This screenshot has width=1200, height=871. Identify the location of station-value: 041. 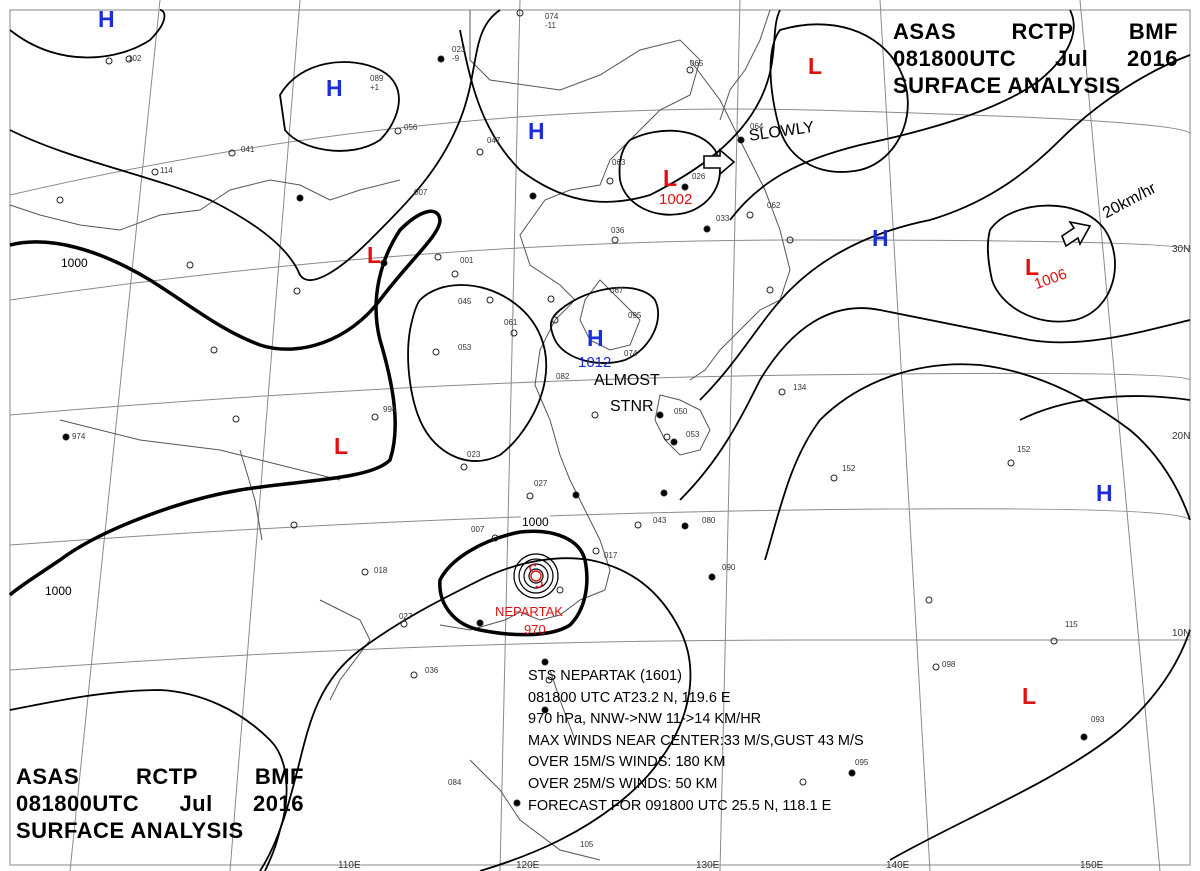
(248, 149).